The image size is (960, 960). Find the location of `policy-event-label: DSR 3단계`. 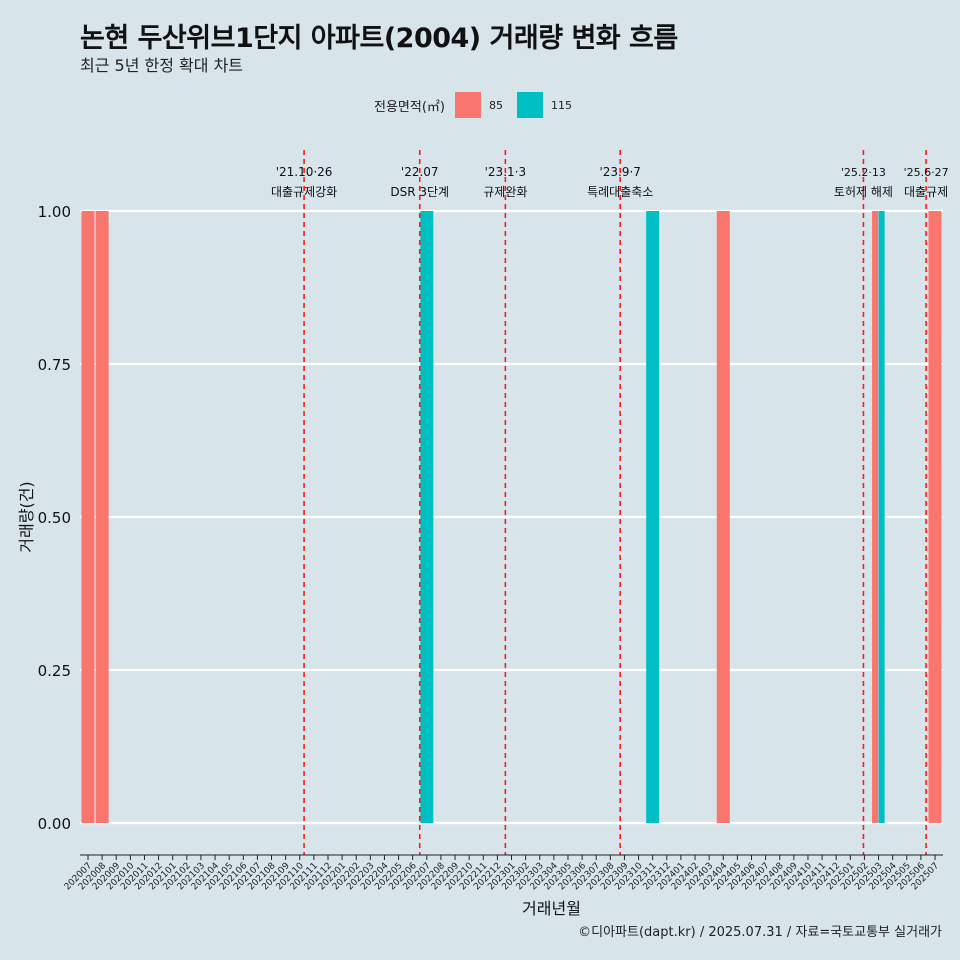

policy-event-label: DSR 3단계 is located at coordinates (419, 192).